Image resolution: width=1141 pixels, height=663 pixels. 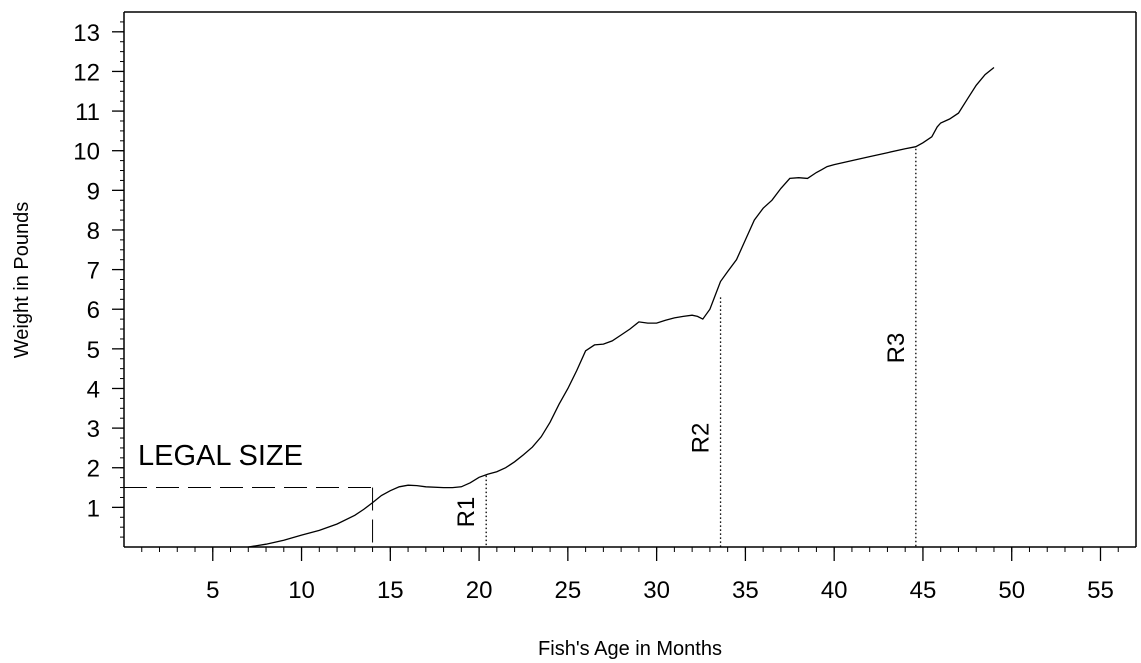 I want to click on x-axis-title: Fish's Age in Months, so click(x=630, y=649).